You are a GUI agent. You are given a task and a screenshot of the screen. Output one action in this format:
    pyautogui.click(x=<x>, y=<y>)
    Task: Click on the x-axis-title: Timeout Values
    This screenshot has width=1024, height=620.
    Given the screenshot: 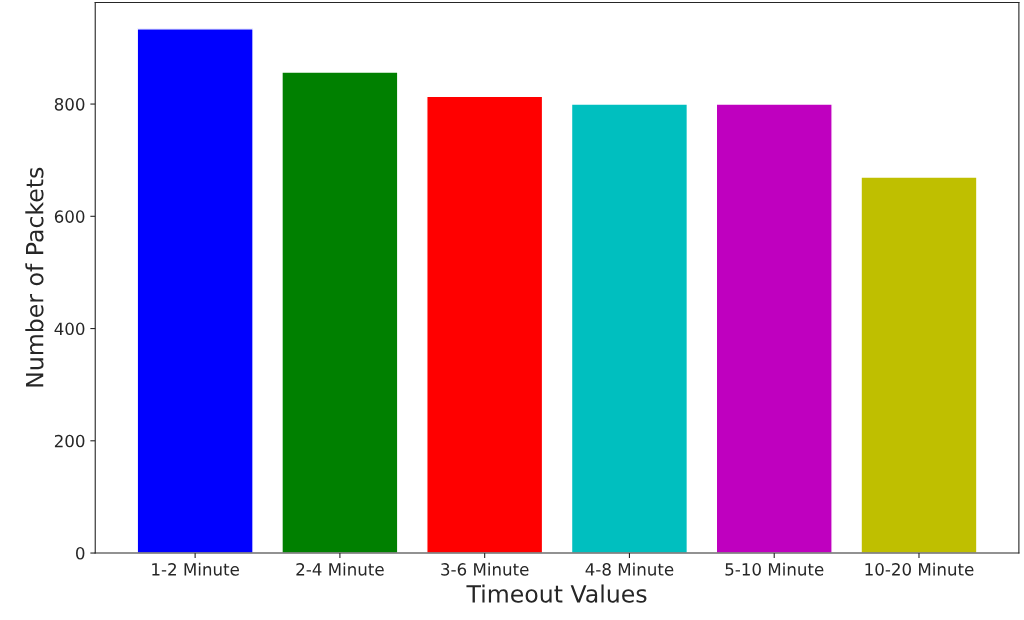 What is the action you would take?
    pyautogui.click(x=556, y=593)
    